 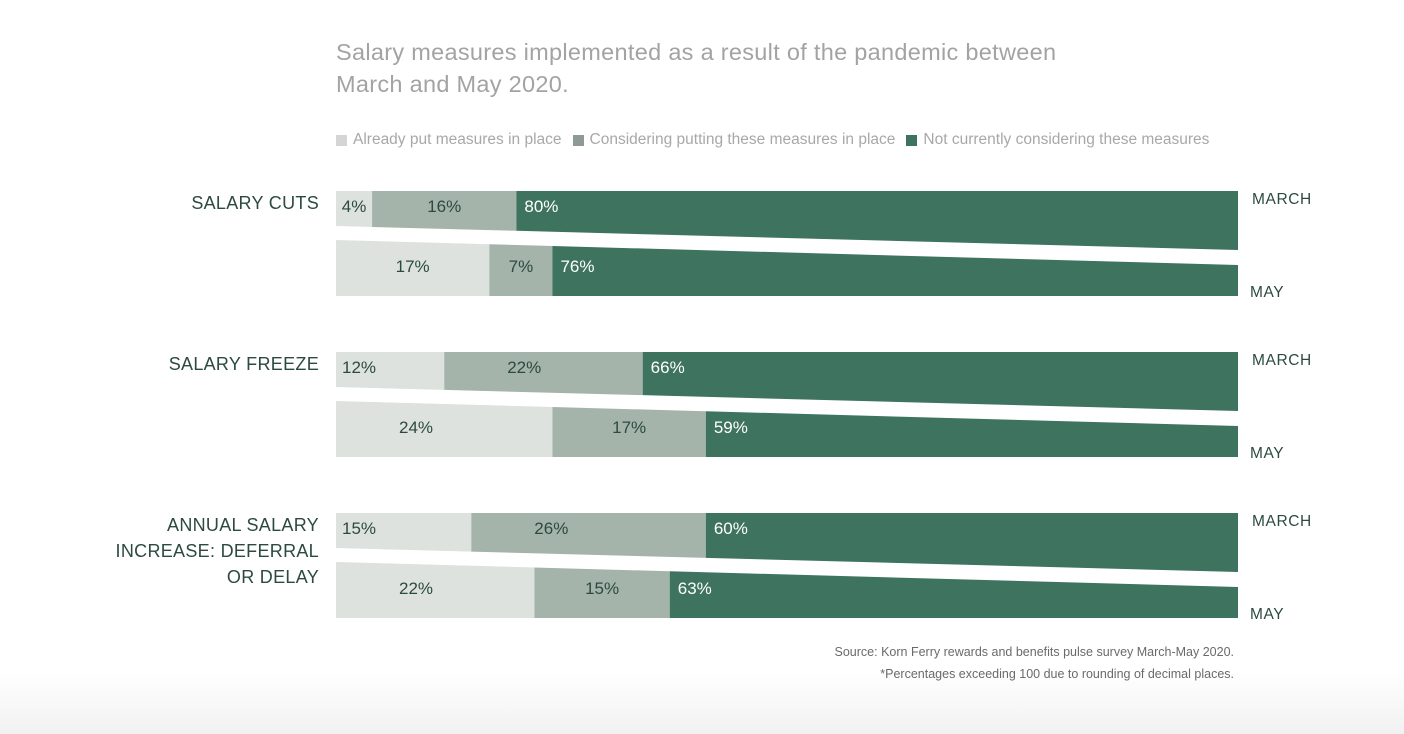 What do you see at coordinates (354, 206) in the screenshot?
I see `data-label: 4%` at bounding box center [354, 206].